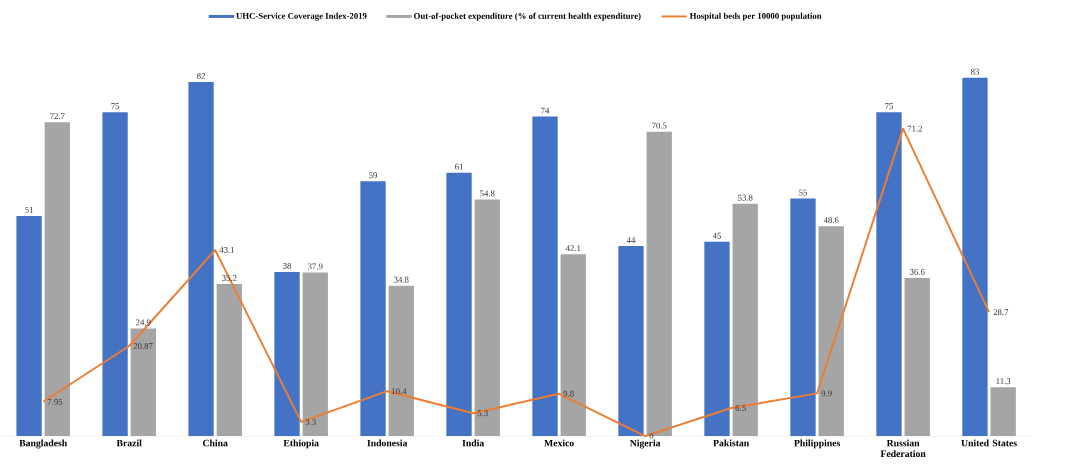 The width and height of the screenshot is (1078, 475). What do you see at coordinates (201, 75) in the screenshot?
I see `data-label: 82` at bounding box center [201, 75].